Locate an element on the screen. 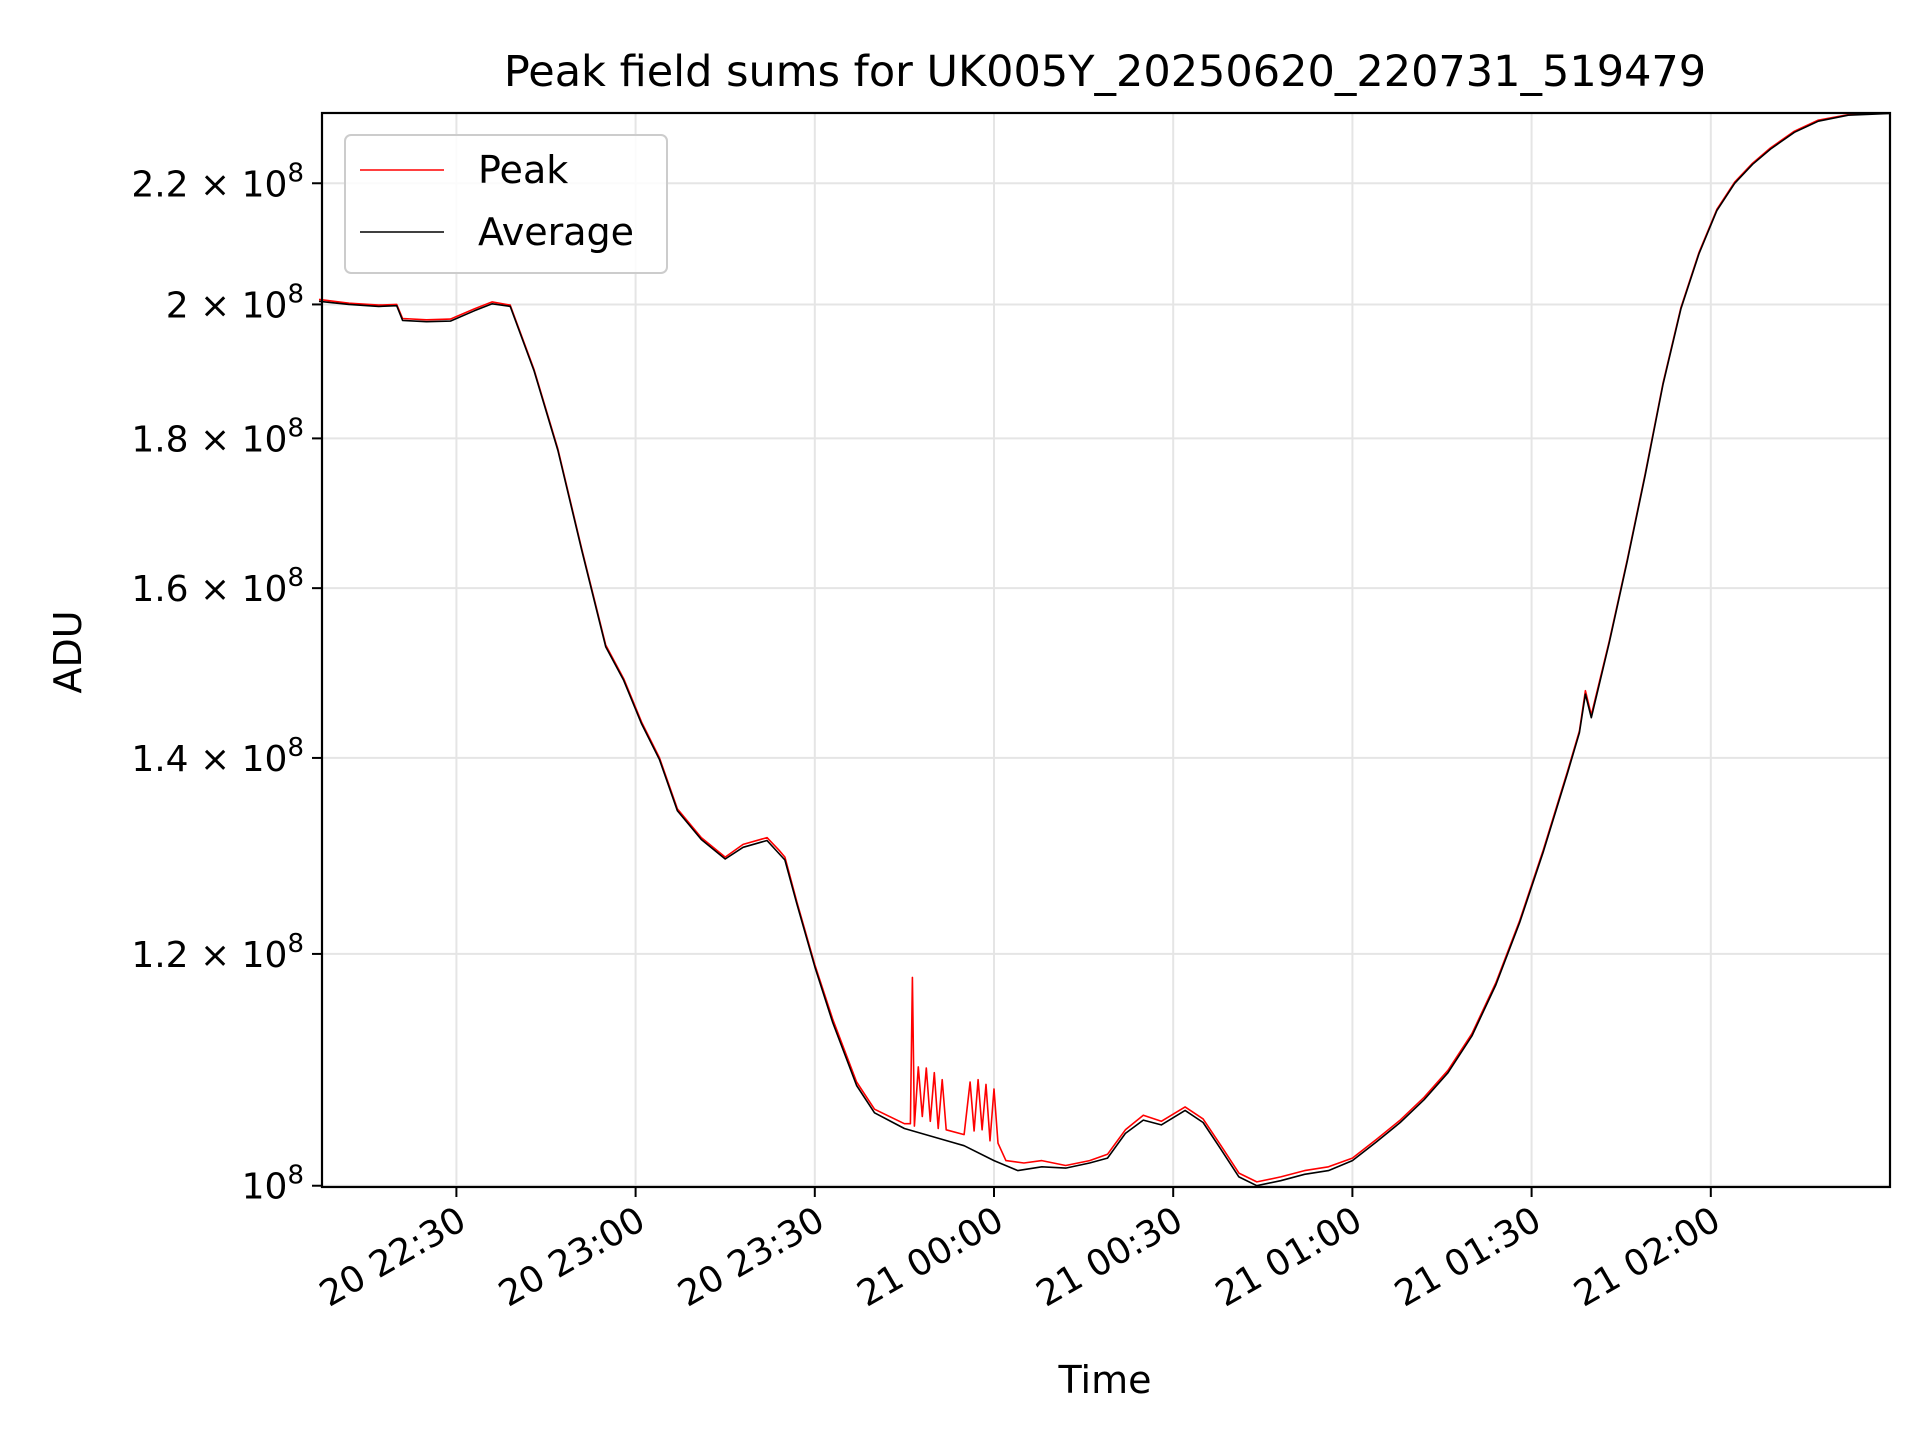 The image size is (1920, 1440). y-tick-label: 108 is located at coordinates (273, 1184).